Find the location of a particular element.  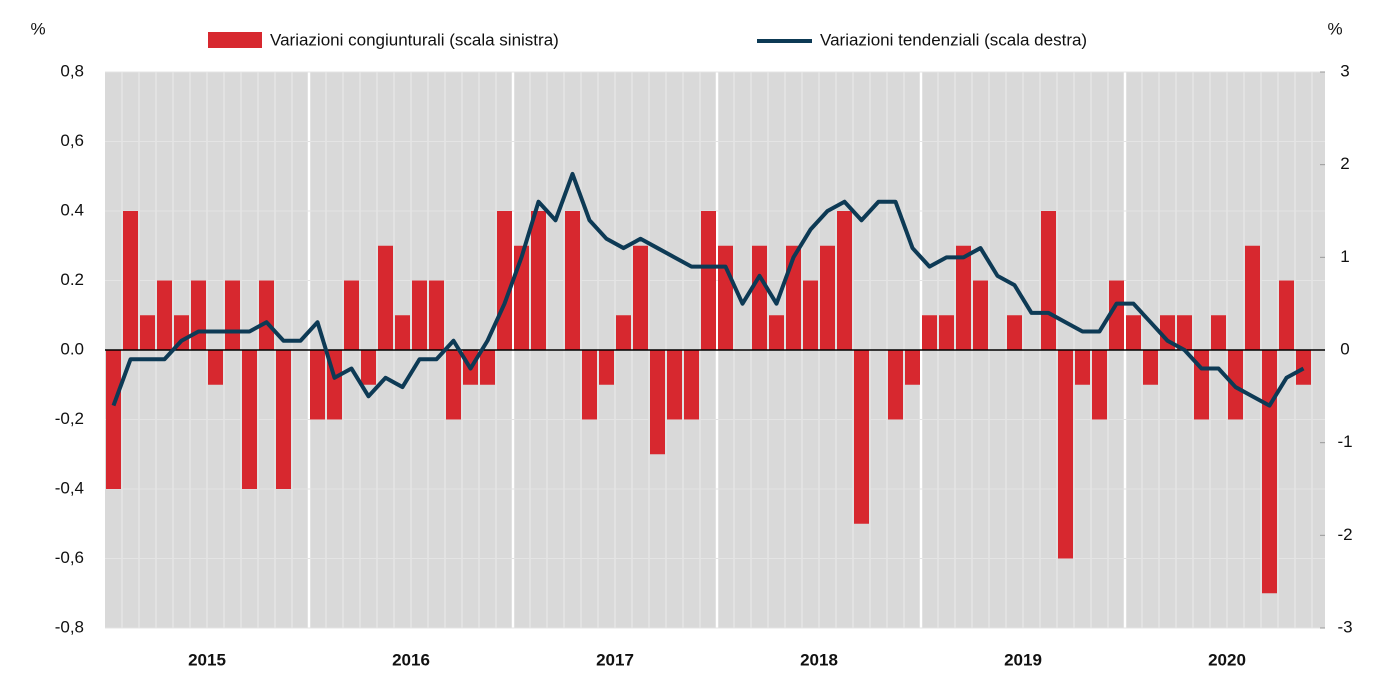

right-unit: % is located at coordinates (1334, 28).